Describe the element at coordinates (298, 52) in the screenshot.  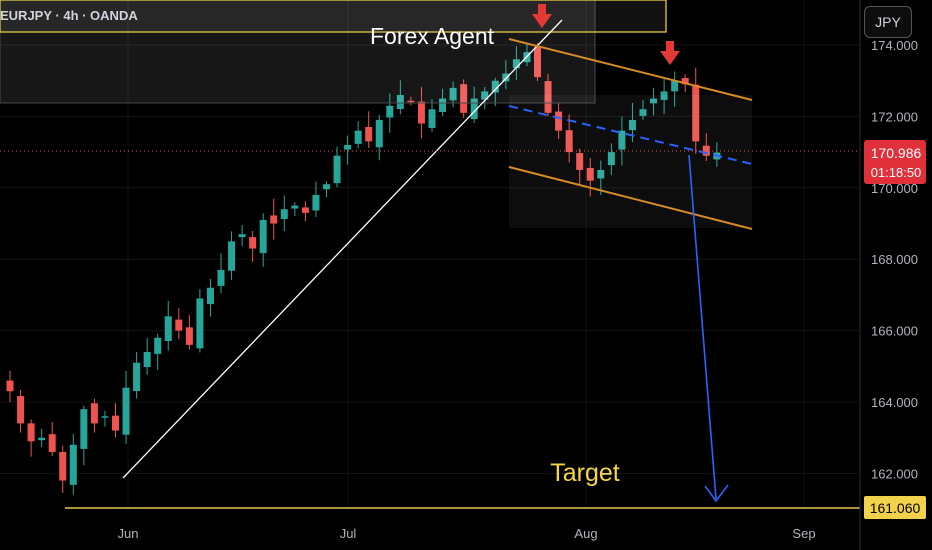
I see `highlight-box` at that location.